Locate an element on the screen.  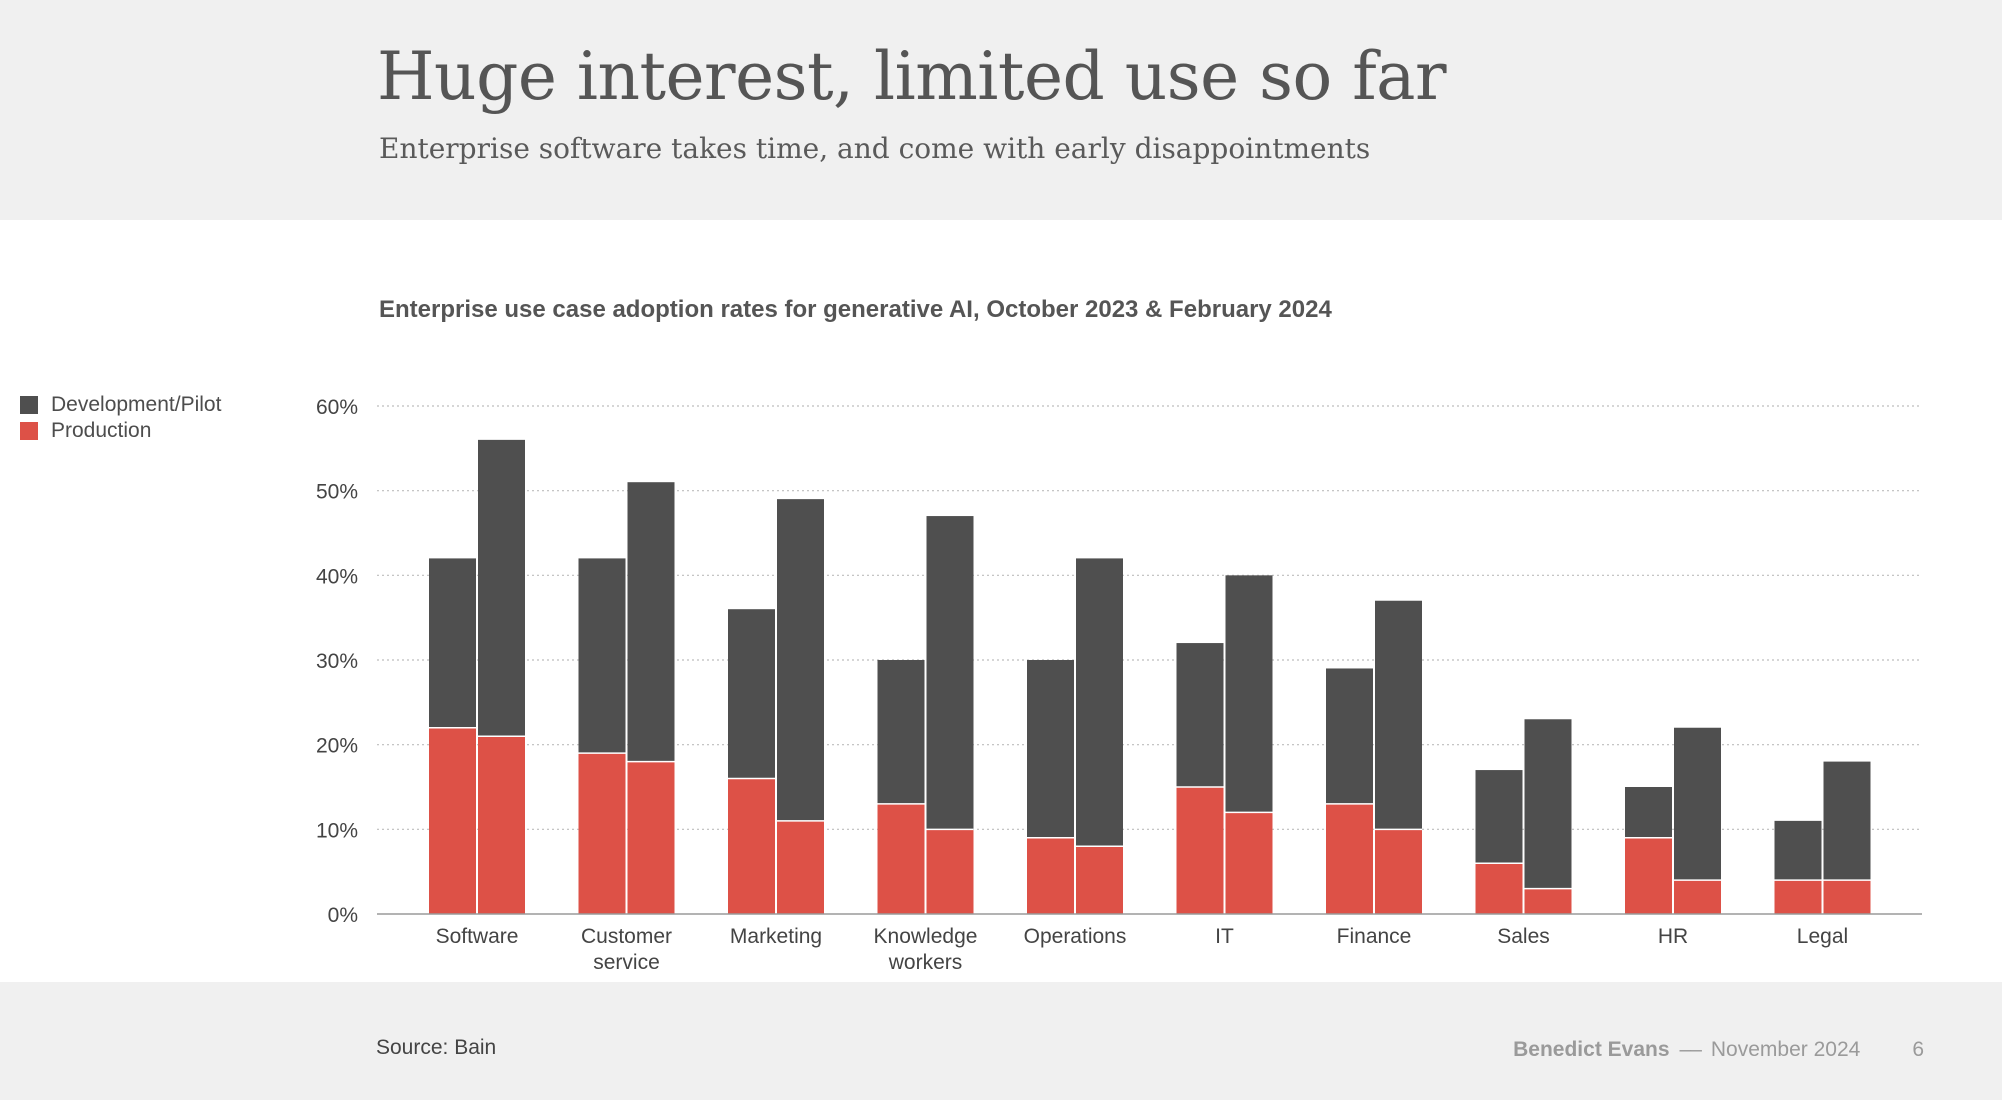
legend-label-production: Production is located at coordinates (101, 430).